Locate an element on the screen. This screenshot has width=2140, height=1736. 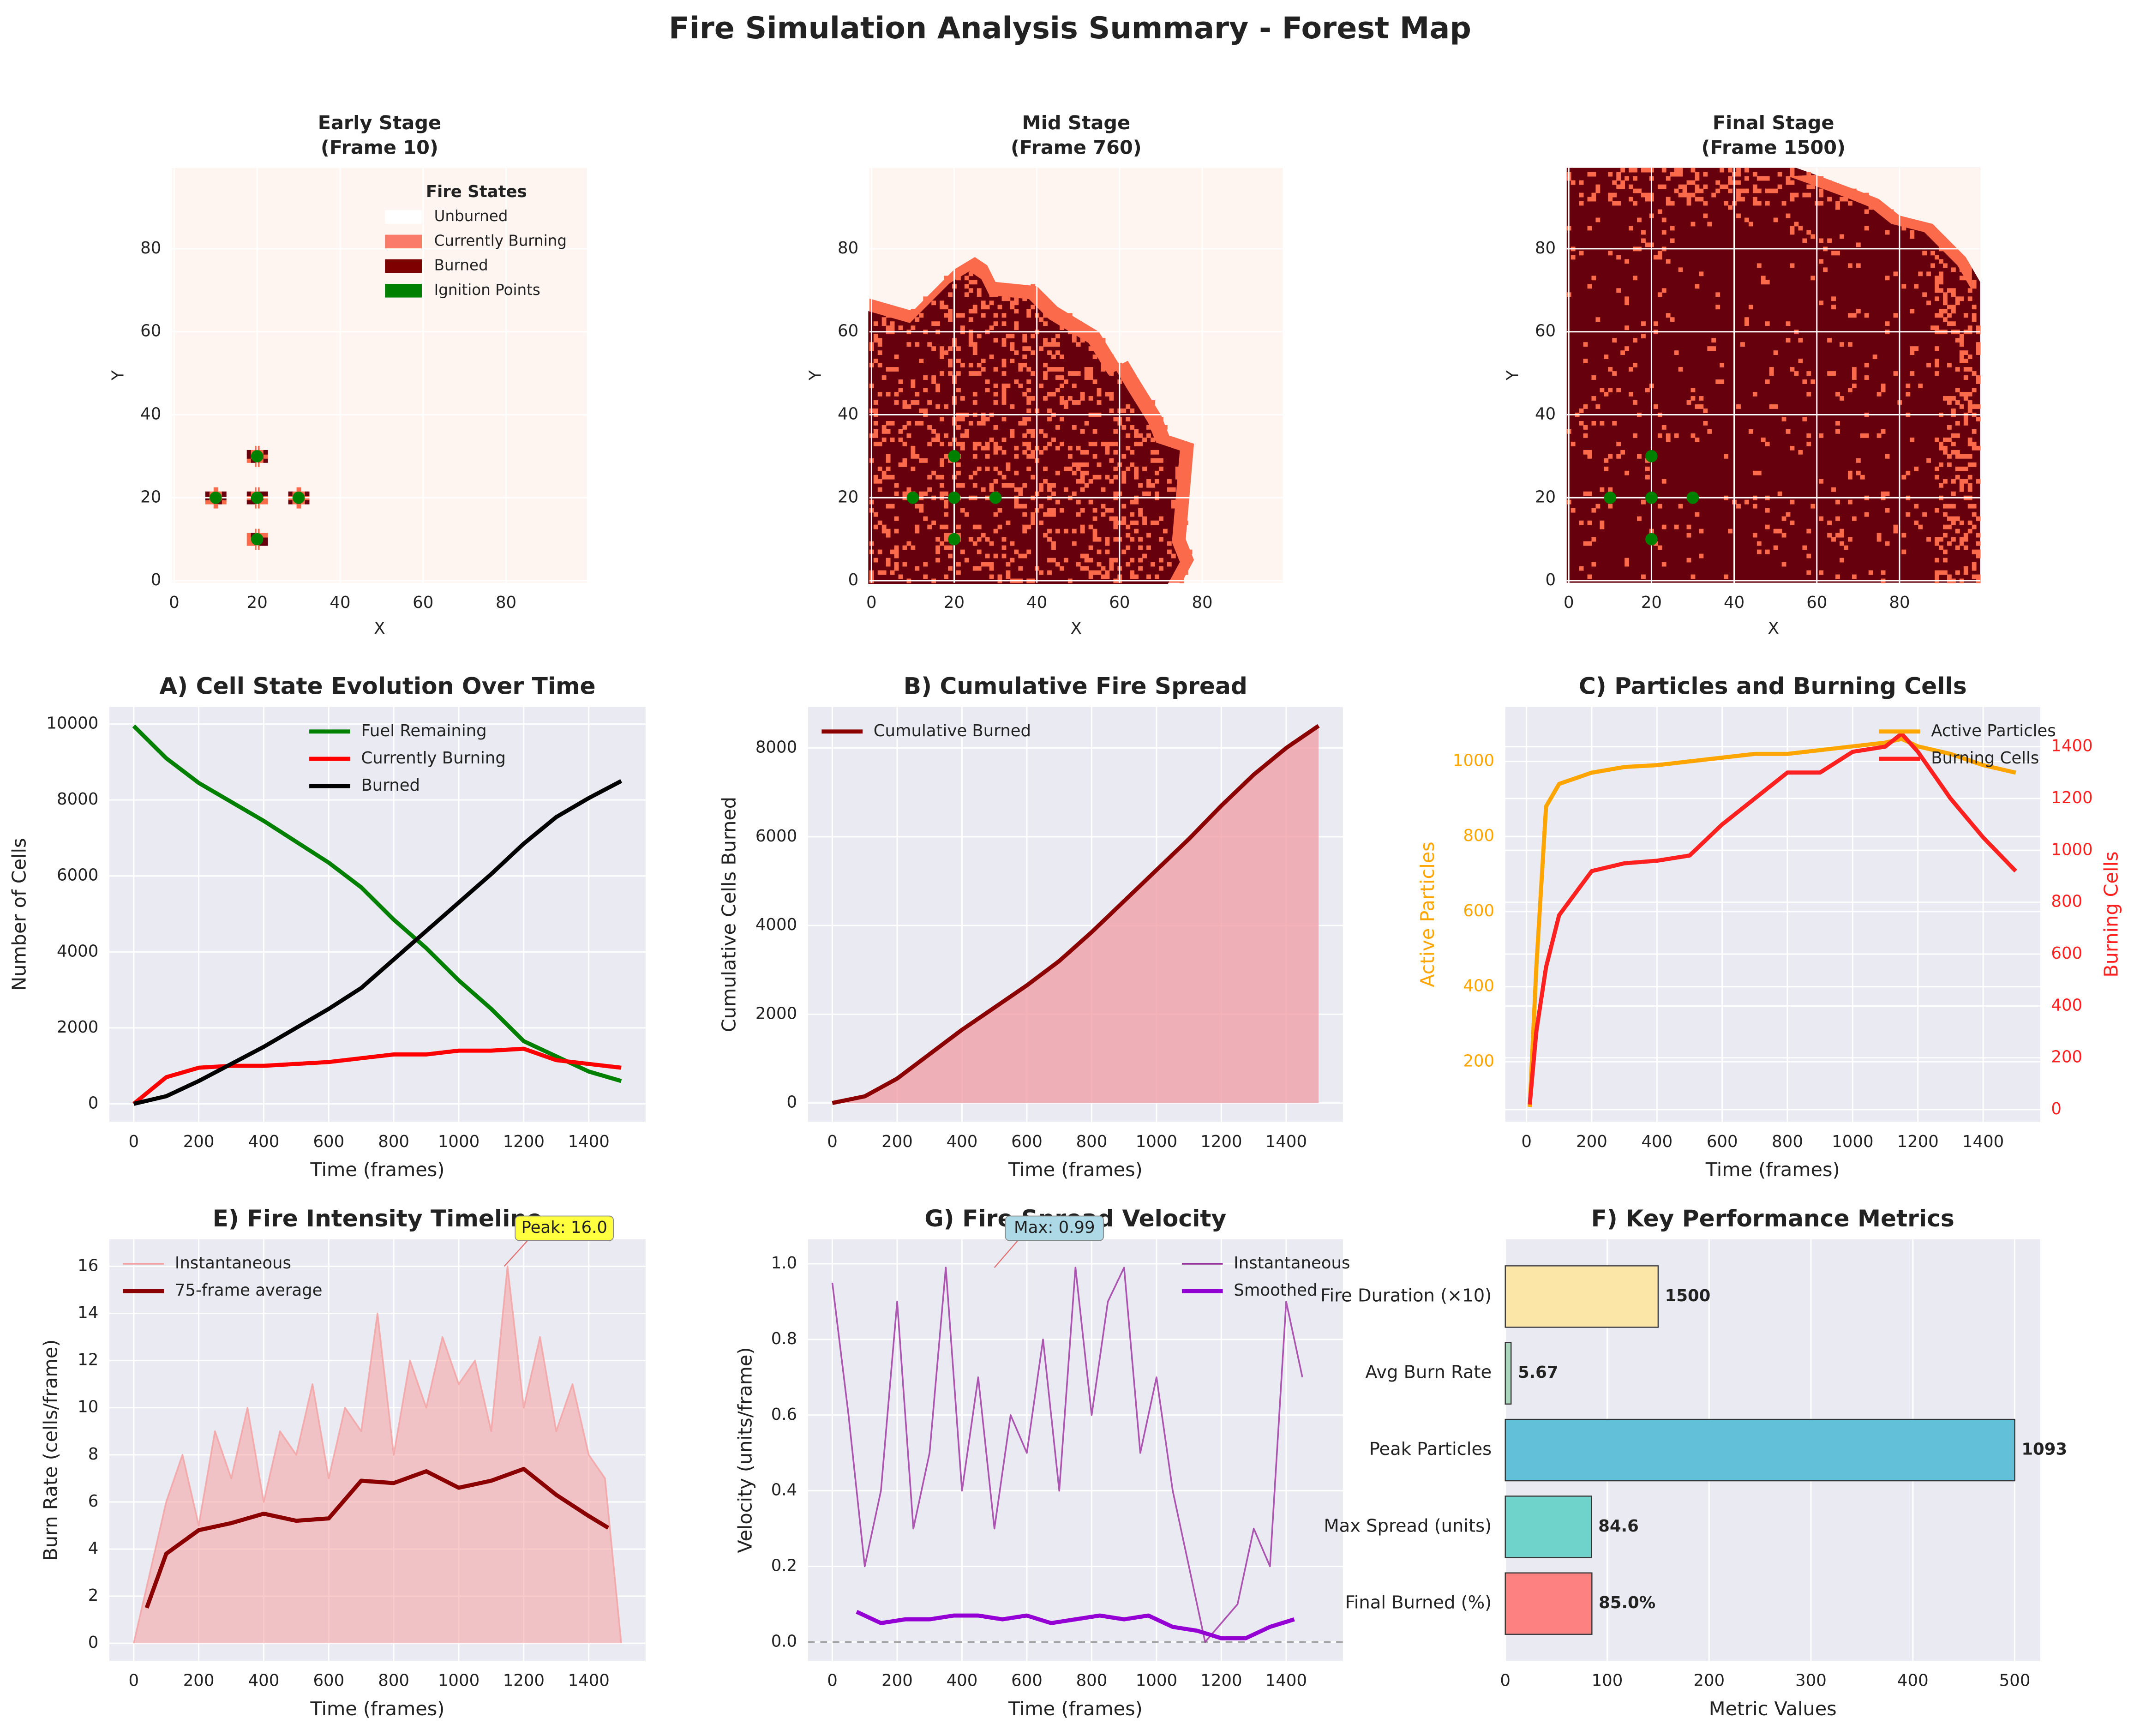
bar is located at coordinates (1548, 1527).